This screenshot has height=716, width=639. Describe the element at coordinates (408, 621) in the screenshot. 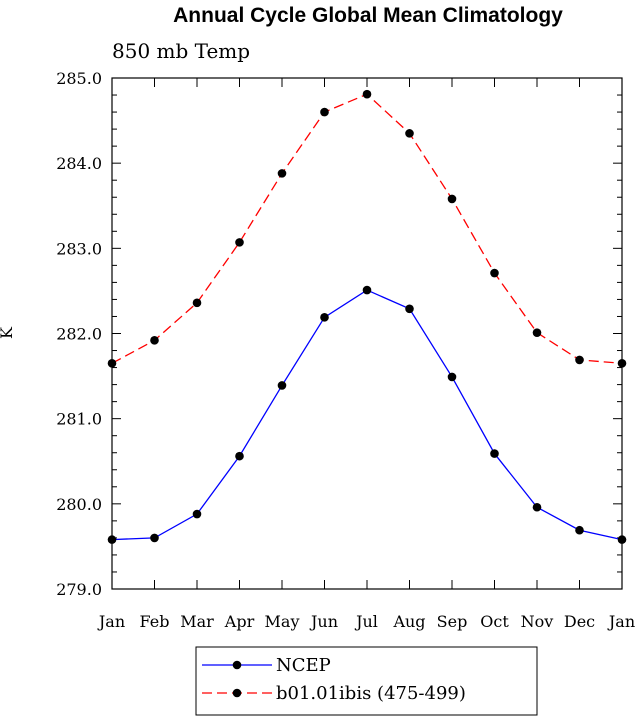

I see `x-tick-label: Aug` at that location.